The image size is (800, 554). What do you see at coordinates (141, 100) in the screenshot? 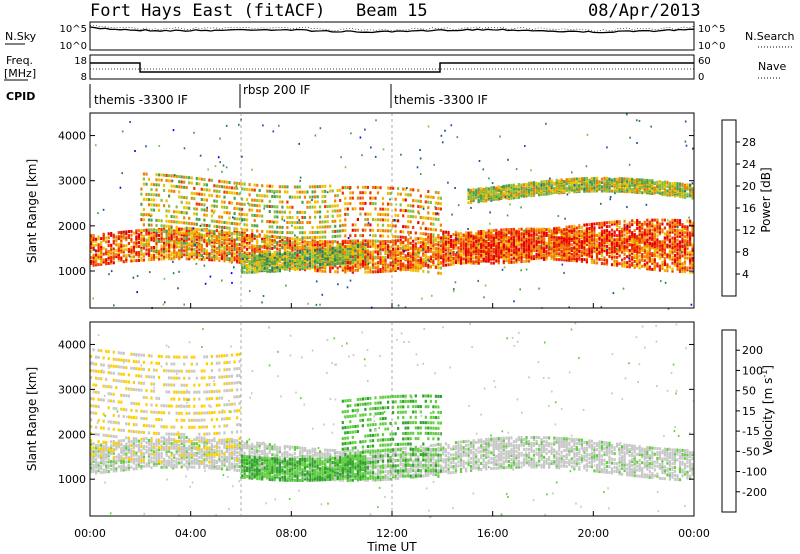
I see `cpid-program-1: themis -3300 IF` at bounding box center [141, 100].